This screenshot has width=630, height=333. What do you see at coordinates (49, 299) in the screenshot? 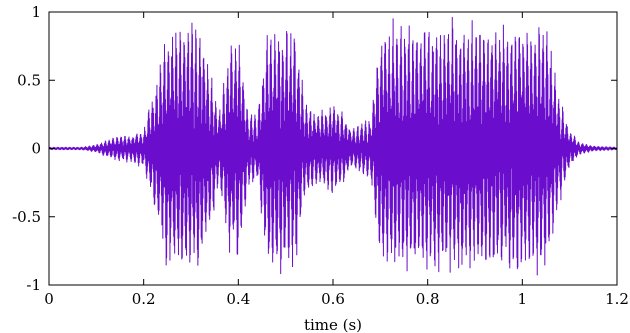
I see `x-tick-label: 0` at bounding box center [49, 299].